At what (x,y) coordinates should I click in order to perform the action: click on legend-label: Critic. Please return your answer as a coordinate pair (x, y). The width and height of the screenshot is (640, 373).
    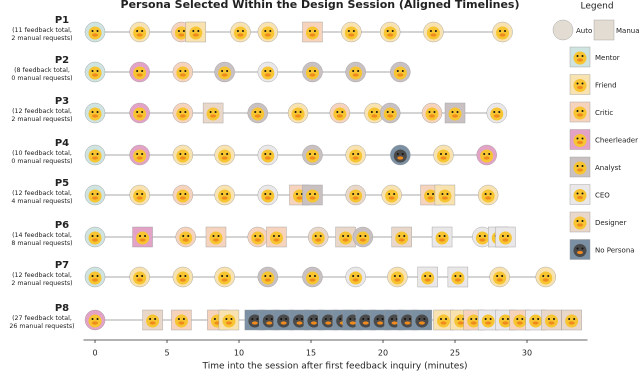
    Looking at the image, I should click on (604, 113).